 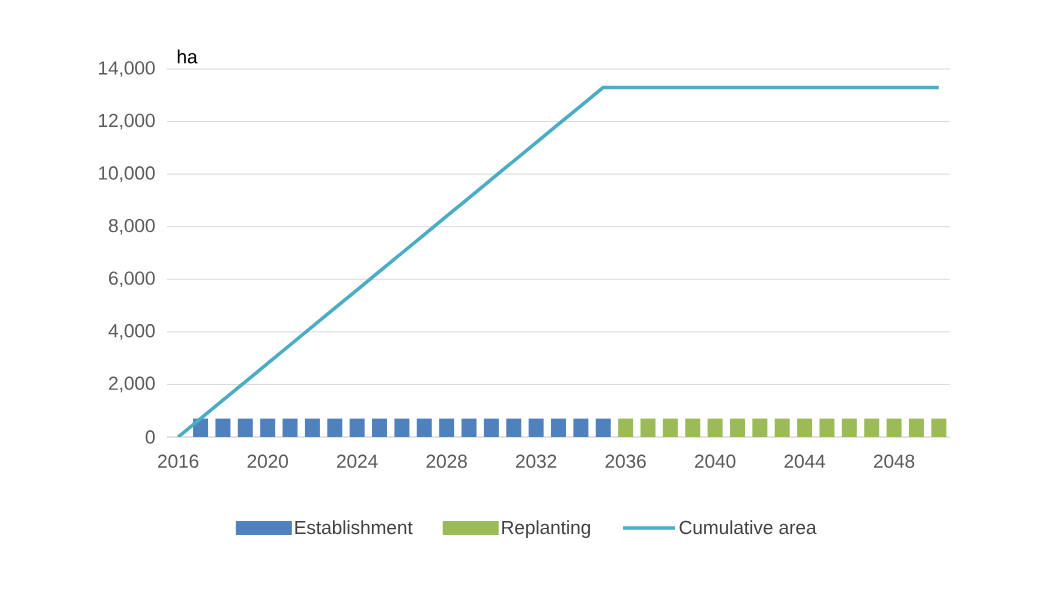 I want to click on y-tick-label: 14,000, so click(x=127, y=69).